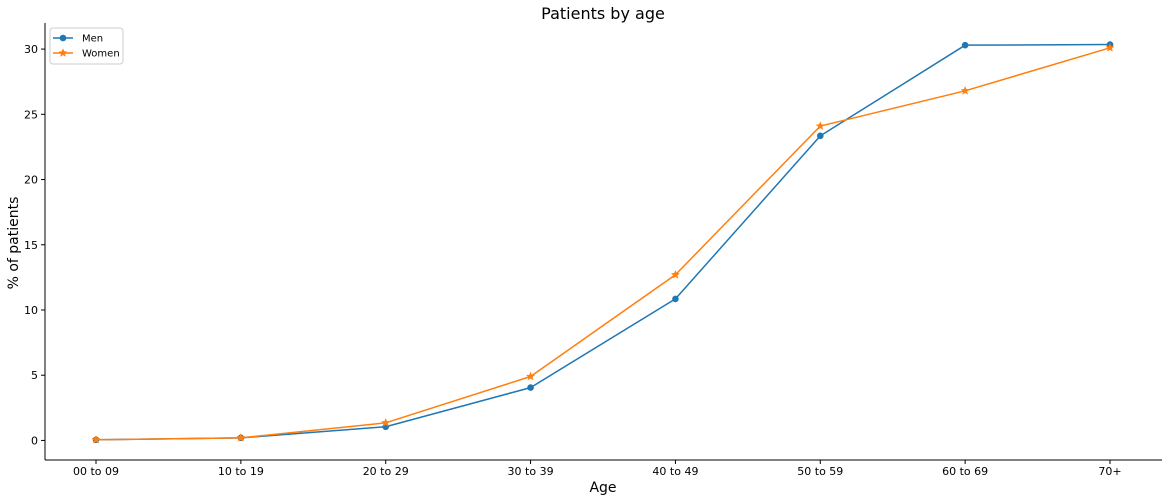 The width and height of the screenshot is (1168, 502). Describe the element at coordinates (31, 180) in the screenshot. I see `y-tick-label: 20` at that location.